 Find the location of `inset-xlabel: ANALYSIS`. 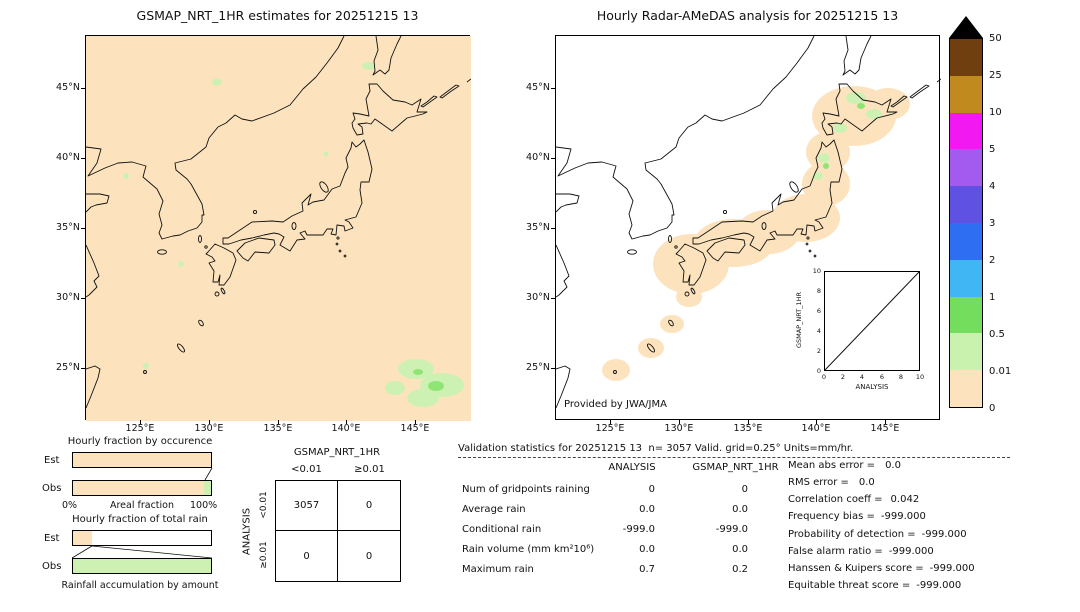

inset-xlabel: ANALYSIS is located at coordinates (872, 387).